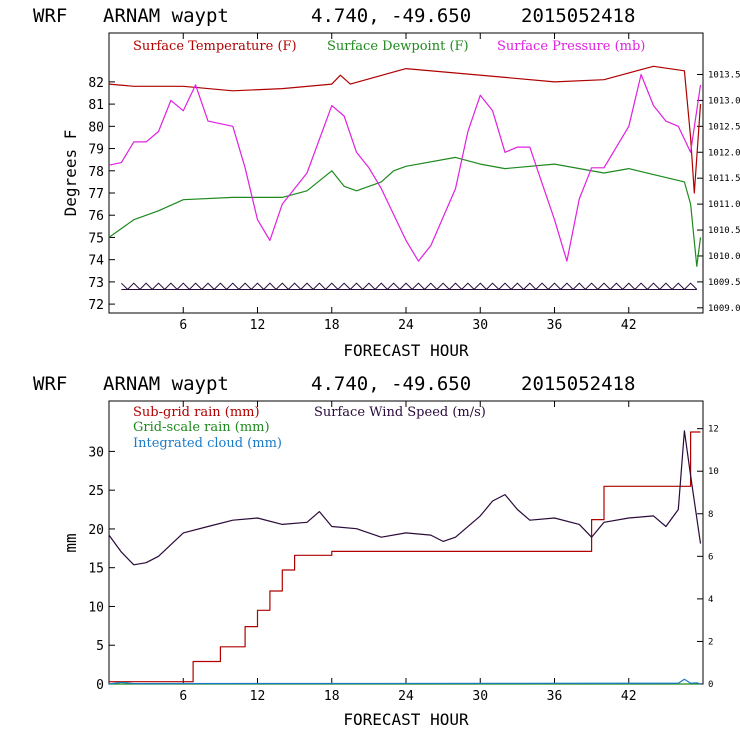 The height and width of the screenshot is (740, 740). Describe the element at coordinates (96, 172) in the screenshot. I see `y-tick-label: 78` at that location.